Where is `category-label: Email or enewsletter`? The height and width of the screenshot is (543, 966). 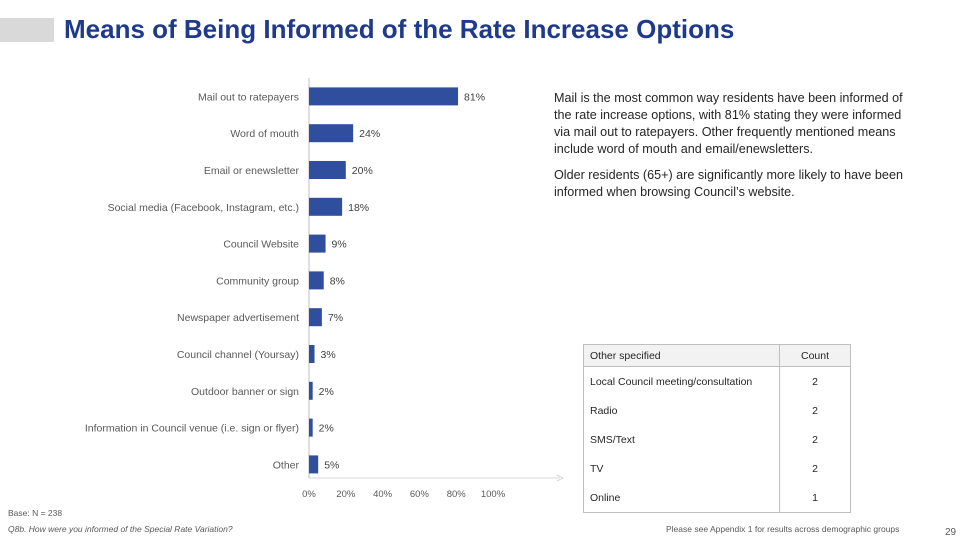
category-label: Email or enewsletter is located at coordinates (252, 171).